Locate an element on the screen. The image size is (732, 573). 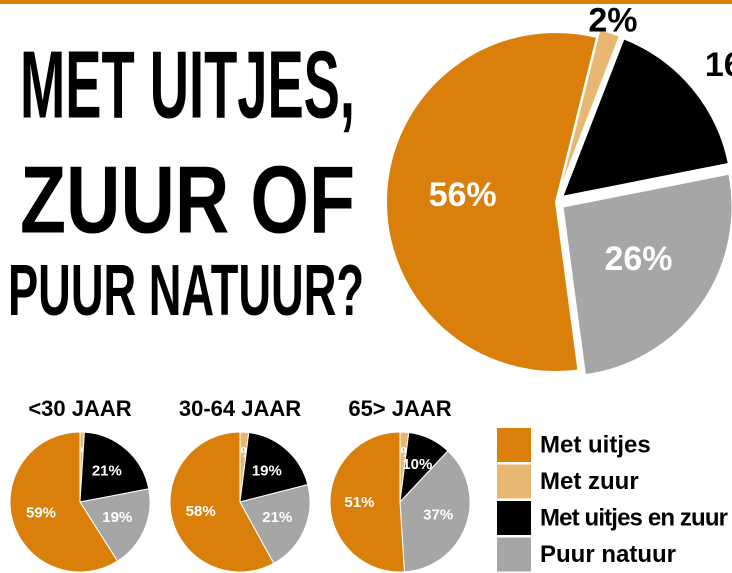
legend-label: Met uitjes en zuur is located at coordinates (634, 517).